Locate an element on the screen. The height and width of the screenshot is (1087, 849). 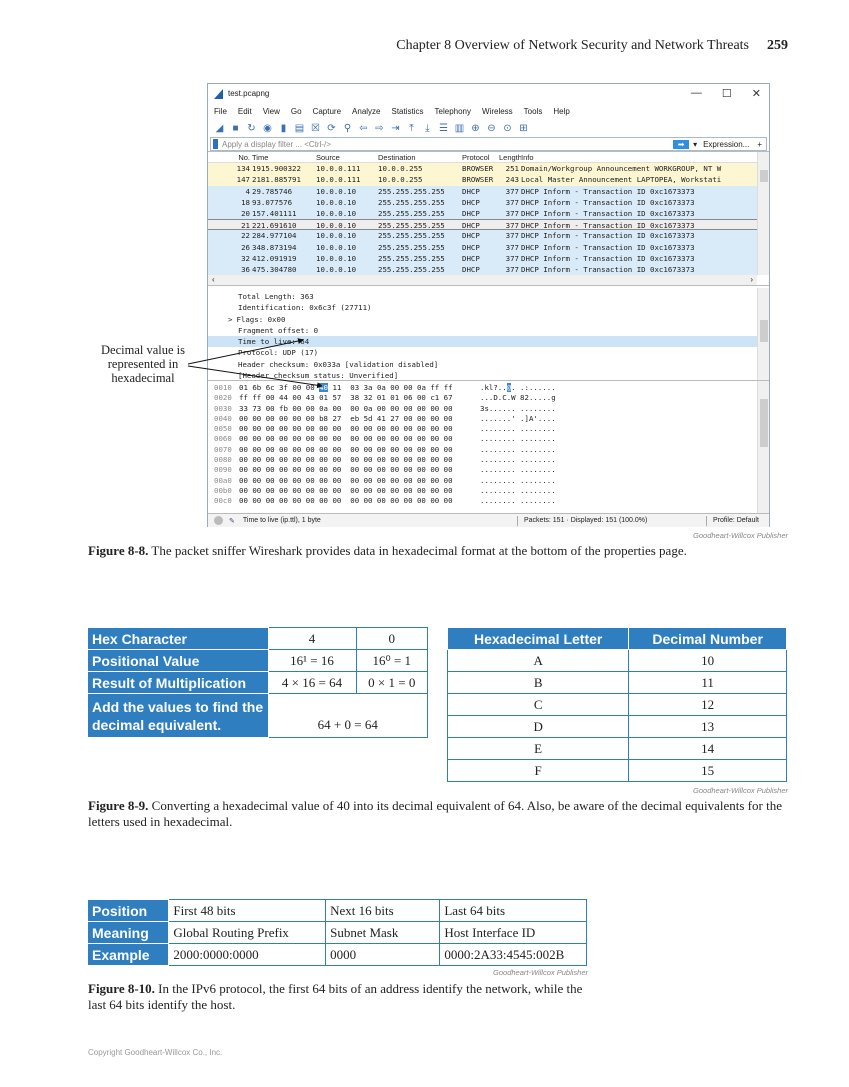
stop-icon: ■ is located at coordinates (235, 128).